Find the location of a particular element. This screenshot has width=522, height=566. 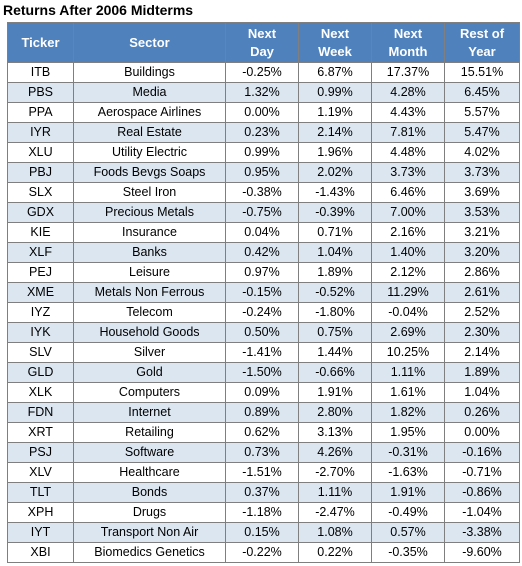

cell-next-day: 0.97% is located at coordinates (262, 272).